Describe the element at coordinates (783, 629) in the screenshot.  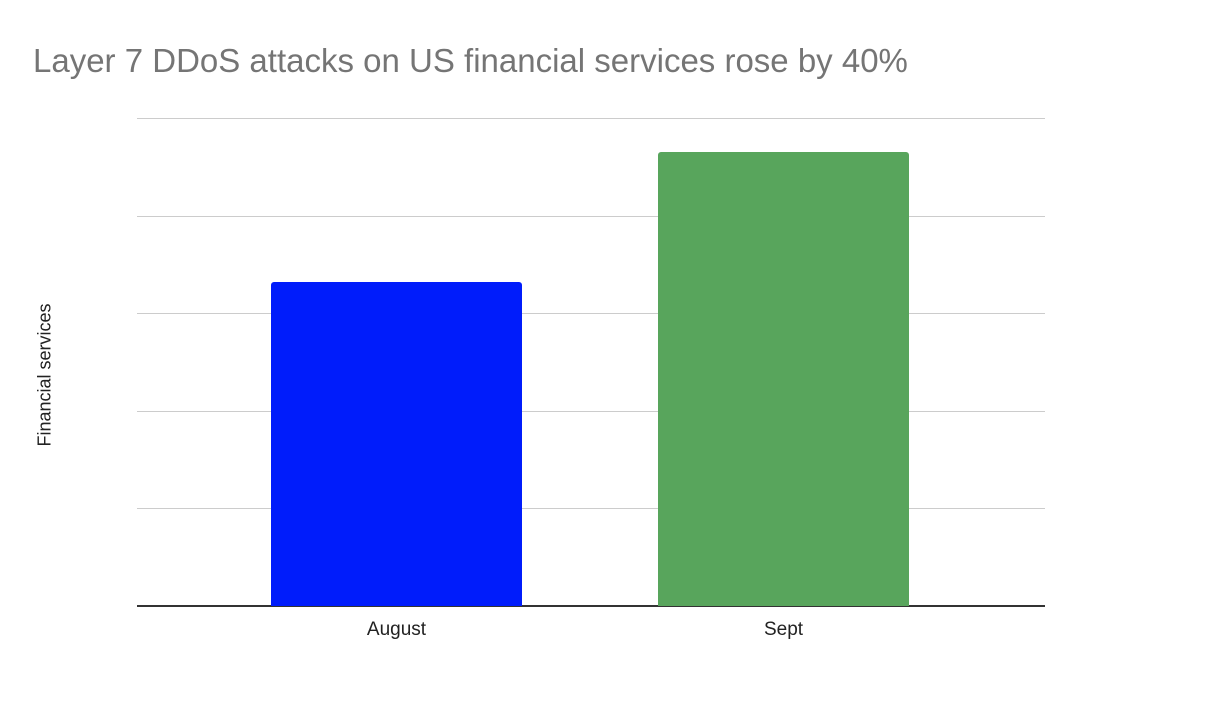
I see `x-tick-label: Sept` at that location.